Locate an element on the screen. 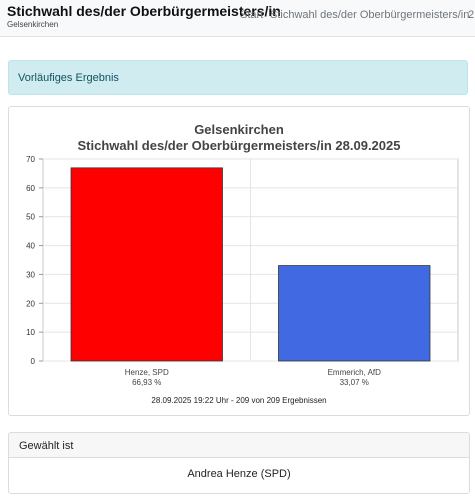 This screenshot has width=475, height=500. alert-text: Vorläufiges Ergebnis is located at coordinates (68, 78).